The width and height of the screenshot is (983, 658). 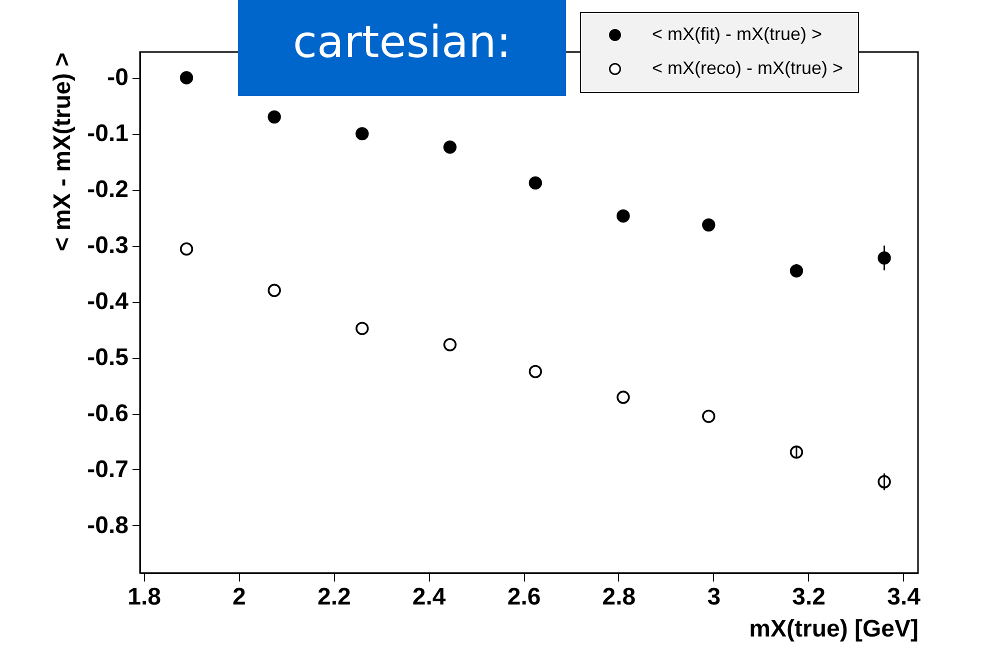 I want to click on y-tick-label: -0.2, so click(x=107, y=190).